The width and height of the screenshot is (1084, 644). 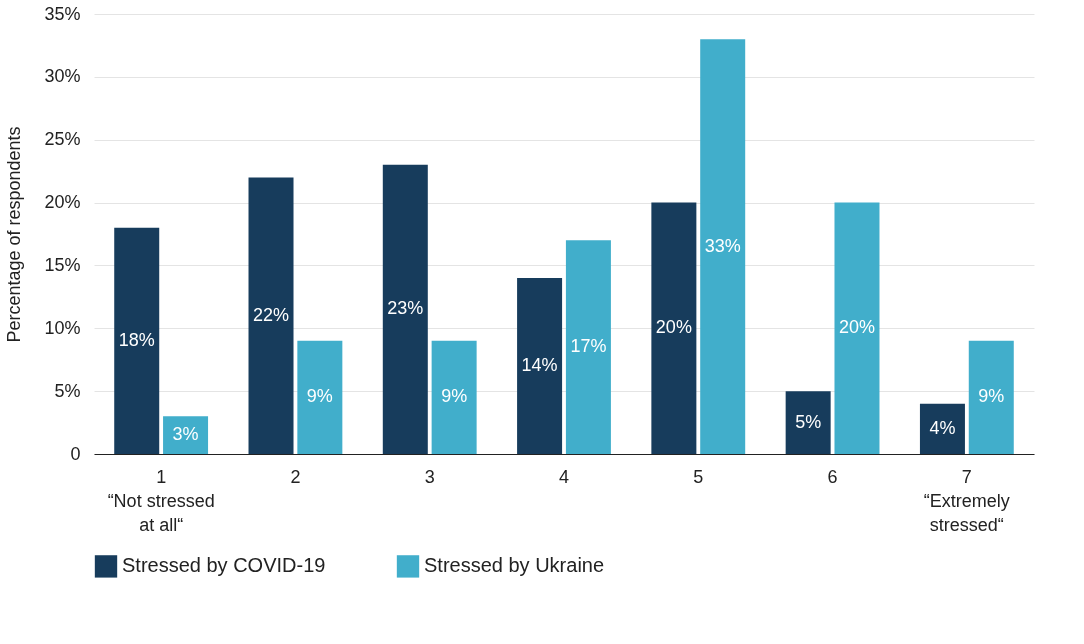 I want to click on data-label: 14%, so click(x=539, y=365).